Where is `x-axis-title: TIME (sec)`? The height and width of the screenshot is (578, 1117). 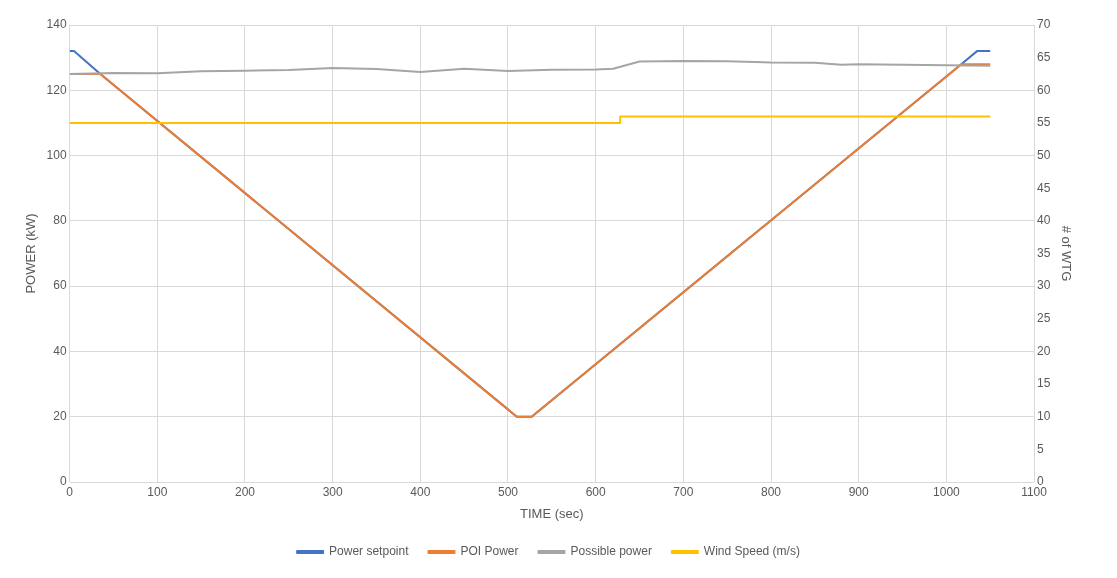 x-axis-title: TIME (sec) is located at coordinates (552, 513).